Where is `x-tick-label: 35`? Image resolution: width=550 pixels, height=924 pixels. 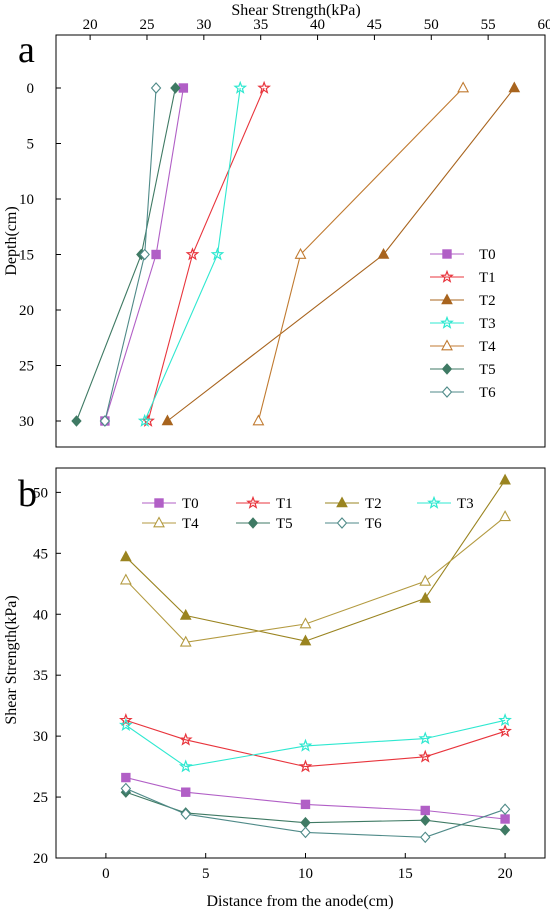
x-tick-label: 35 is located at coordinates (260, 25).